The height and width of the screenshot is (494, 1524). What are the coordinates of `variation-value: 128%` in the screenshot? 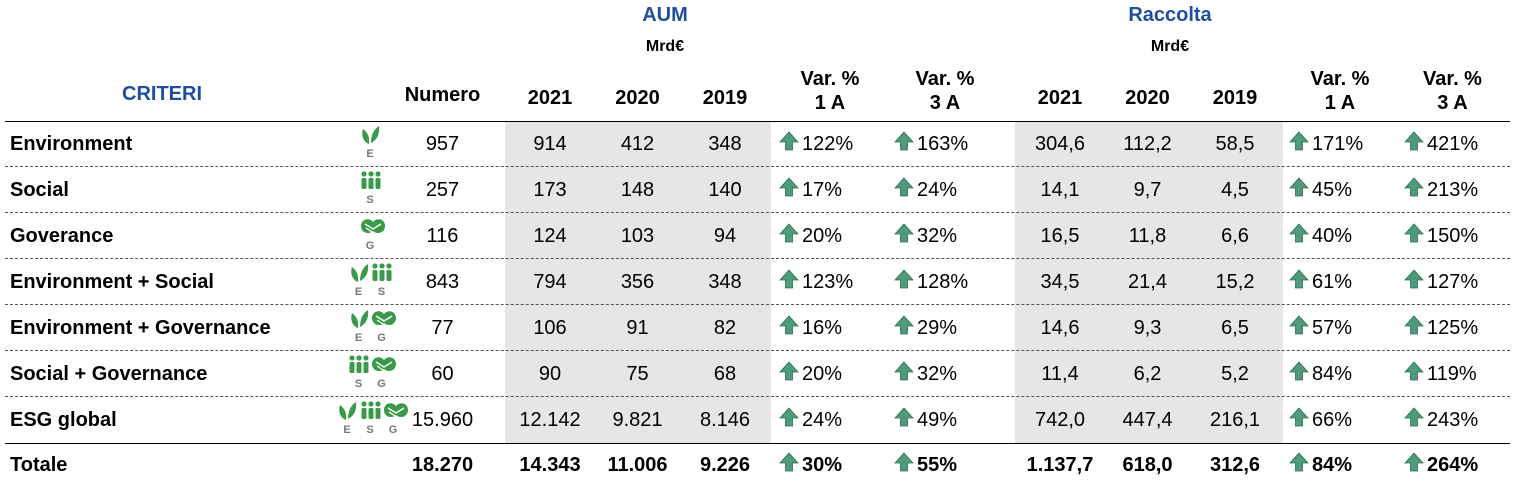 It's located at (943, 282).